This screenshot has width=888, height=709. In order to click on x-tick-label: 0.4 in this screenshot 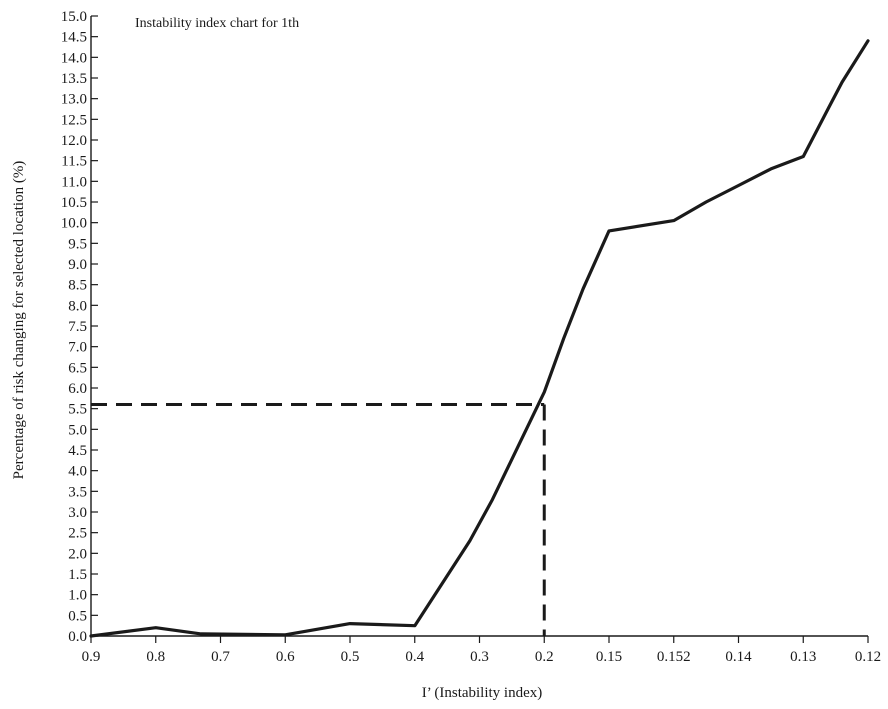, I will do `click(414, 657)`.